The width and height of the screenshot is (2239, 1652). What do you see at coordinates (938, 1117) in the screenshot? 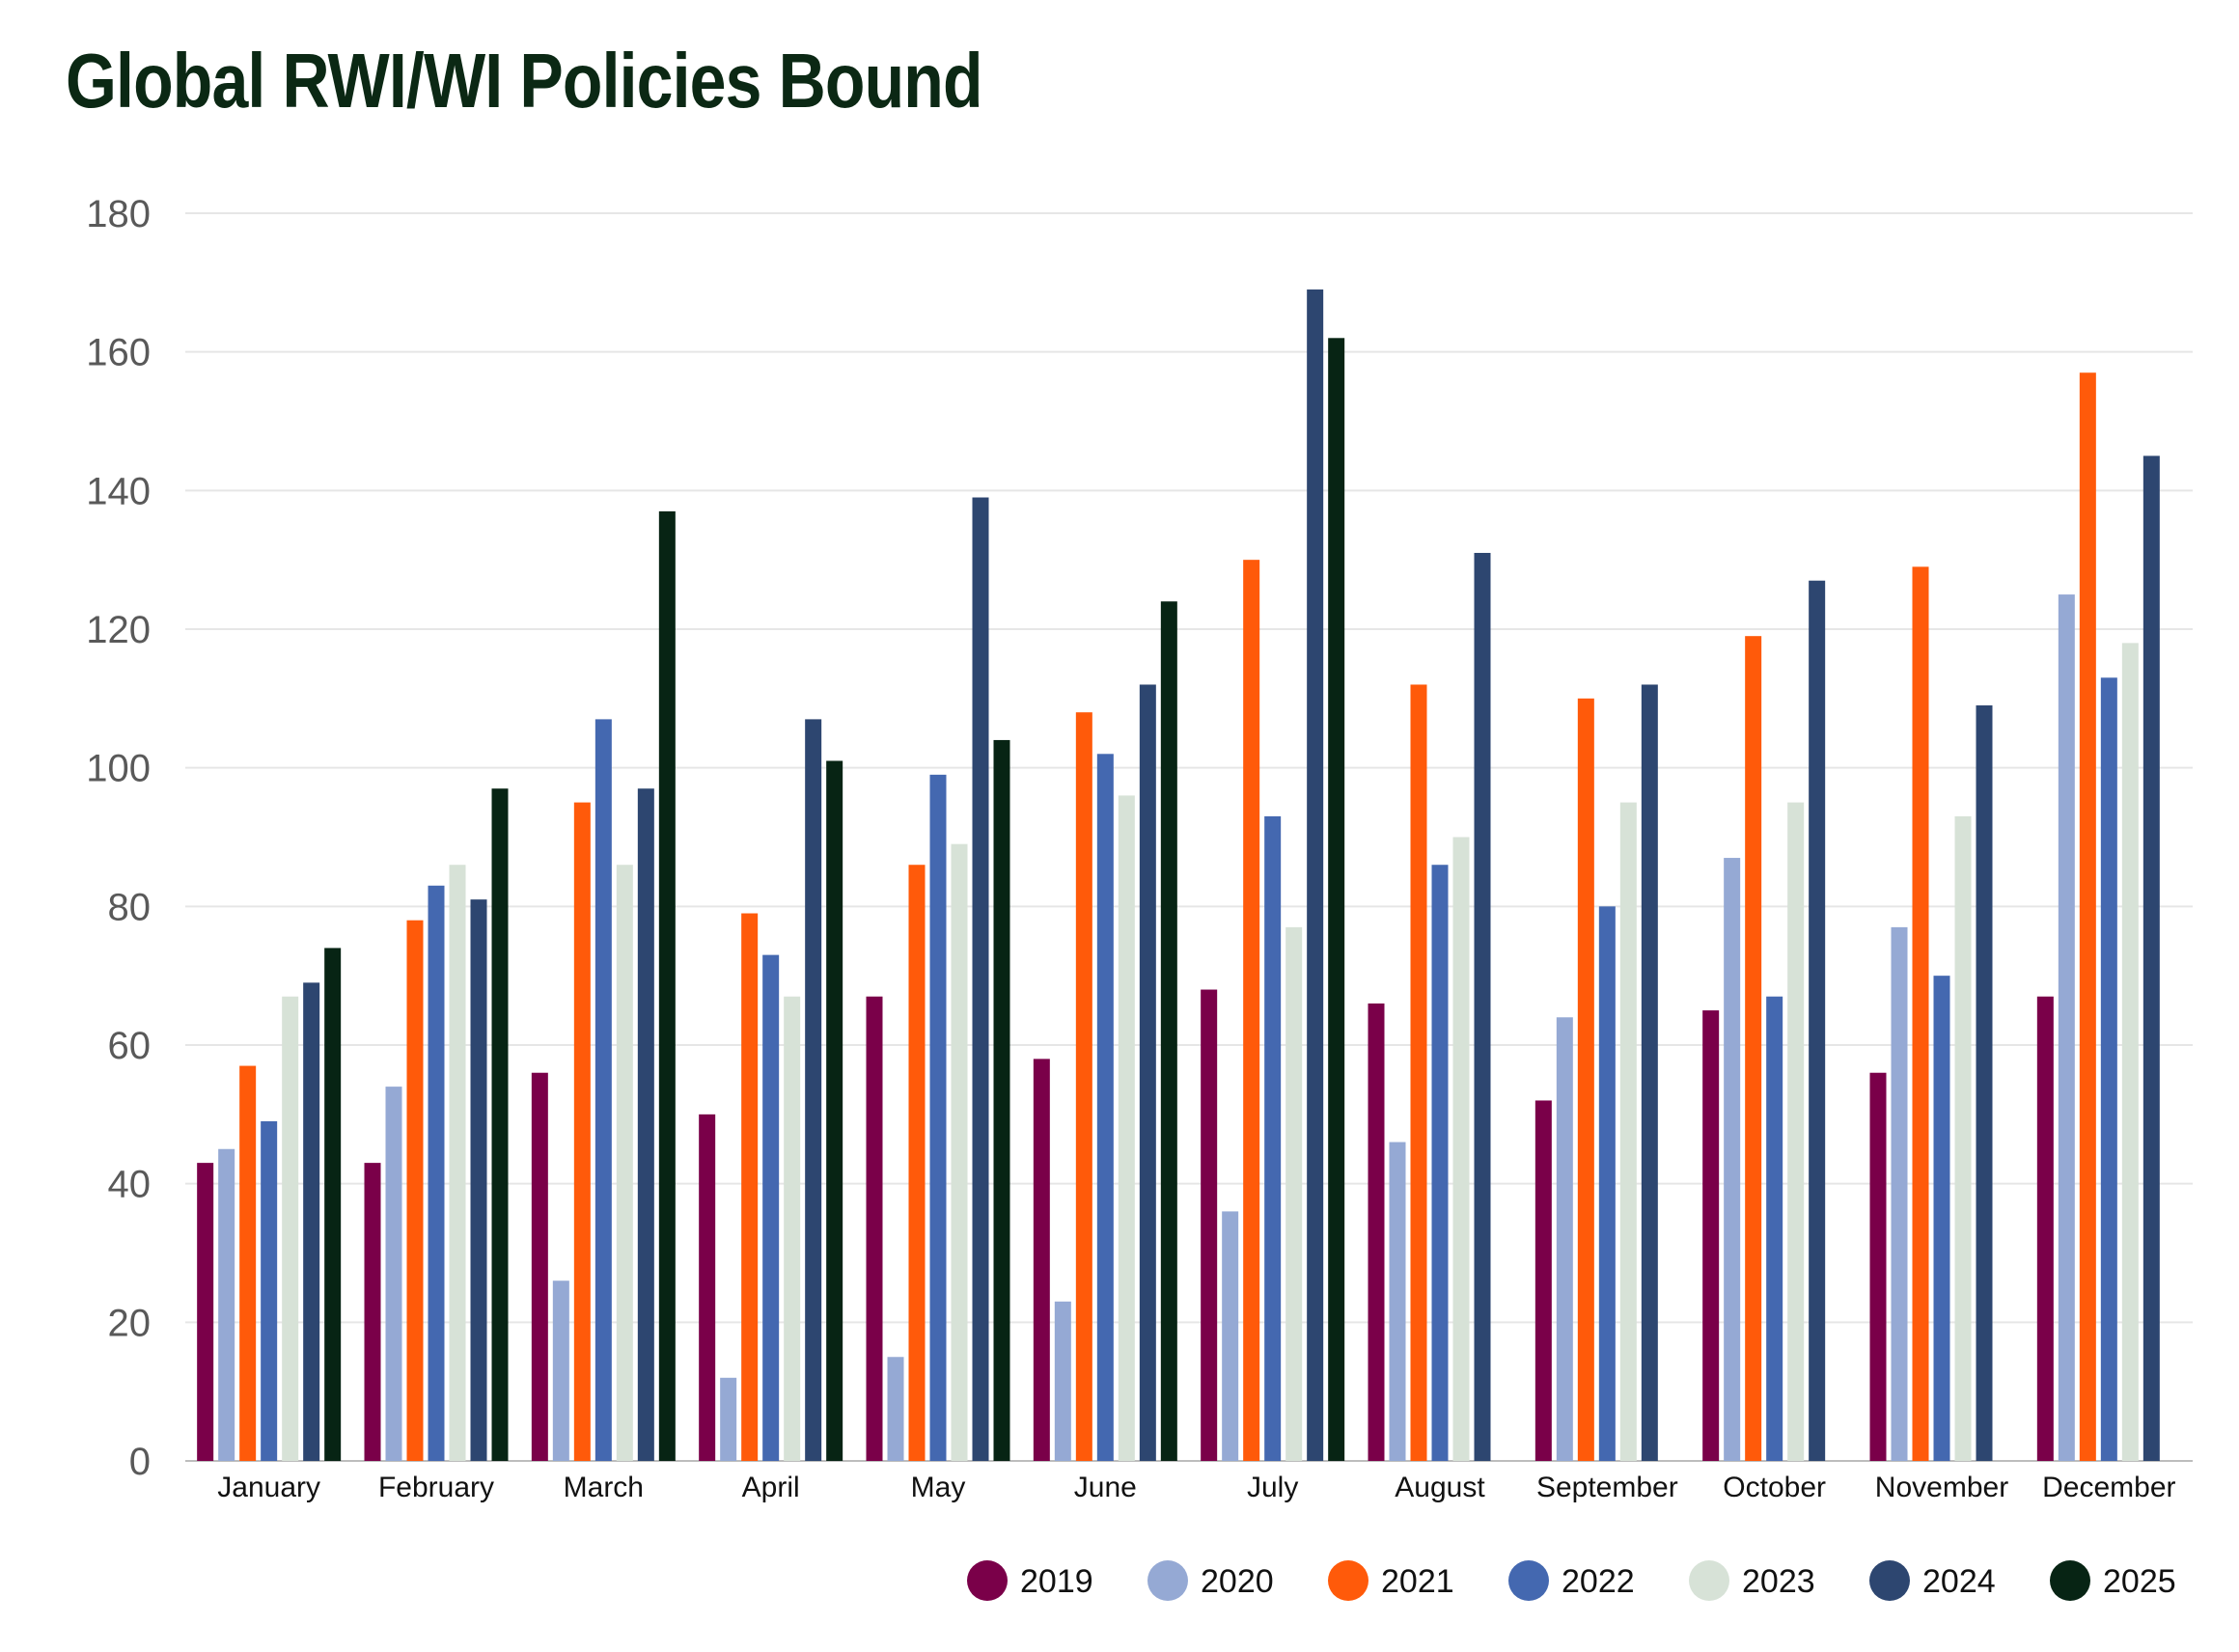
I see `bar-2022-may` at bounding box center [938, 1117].